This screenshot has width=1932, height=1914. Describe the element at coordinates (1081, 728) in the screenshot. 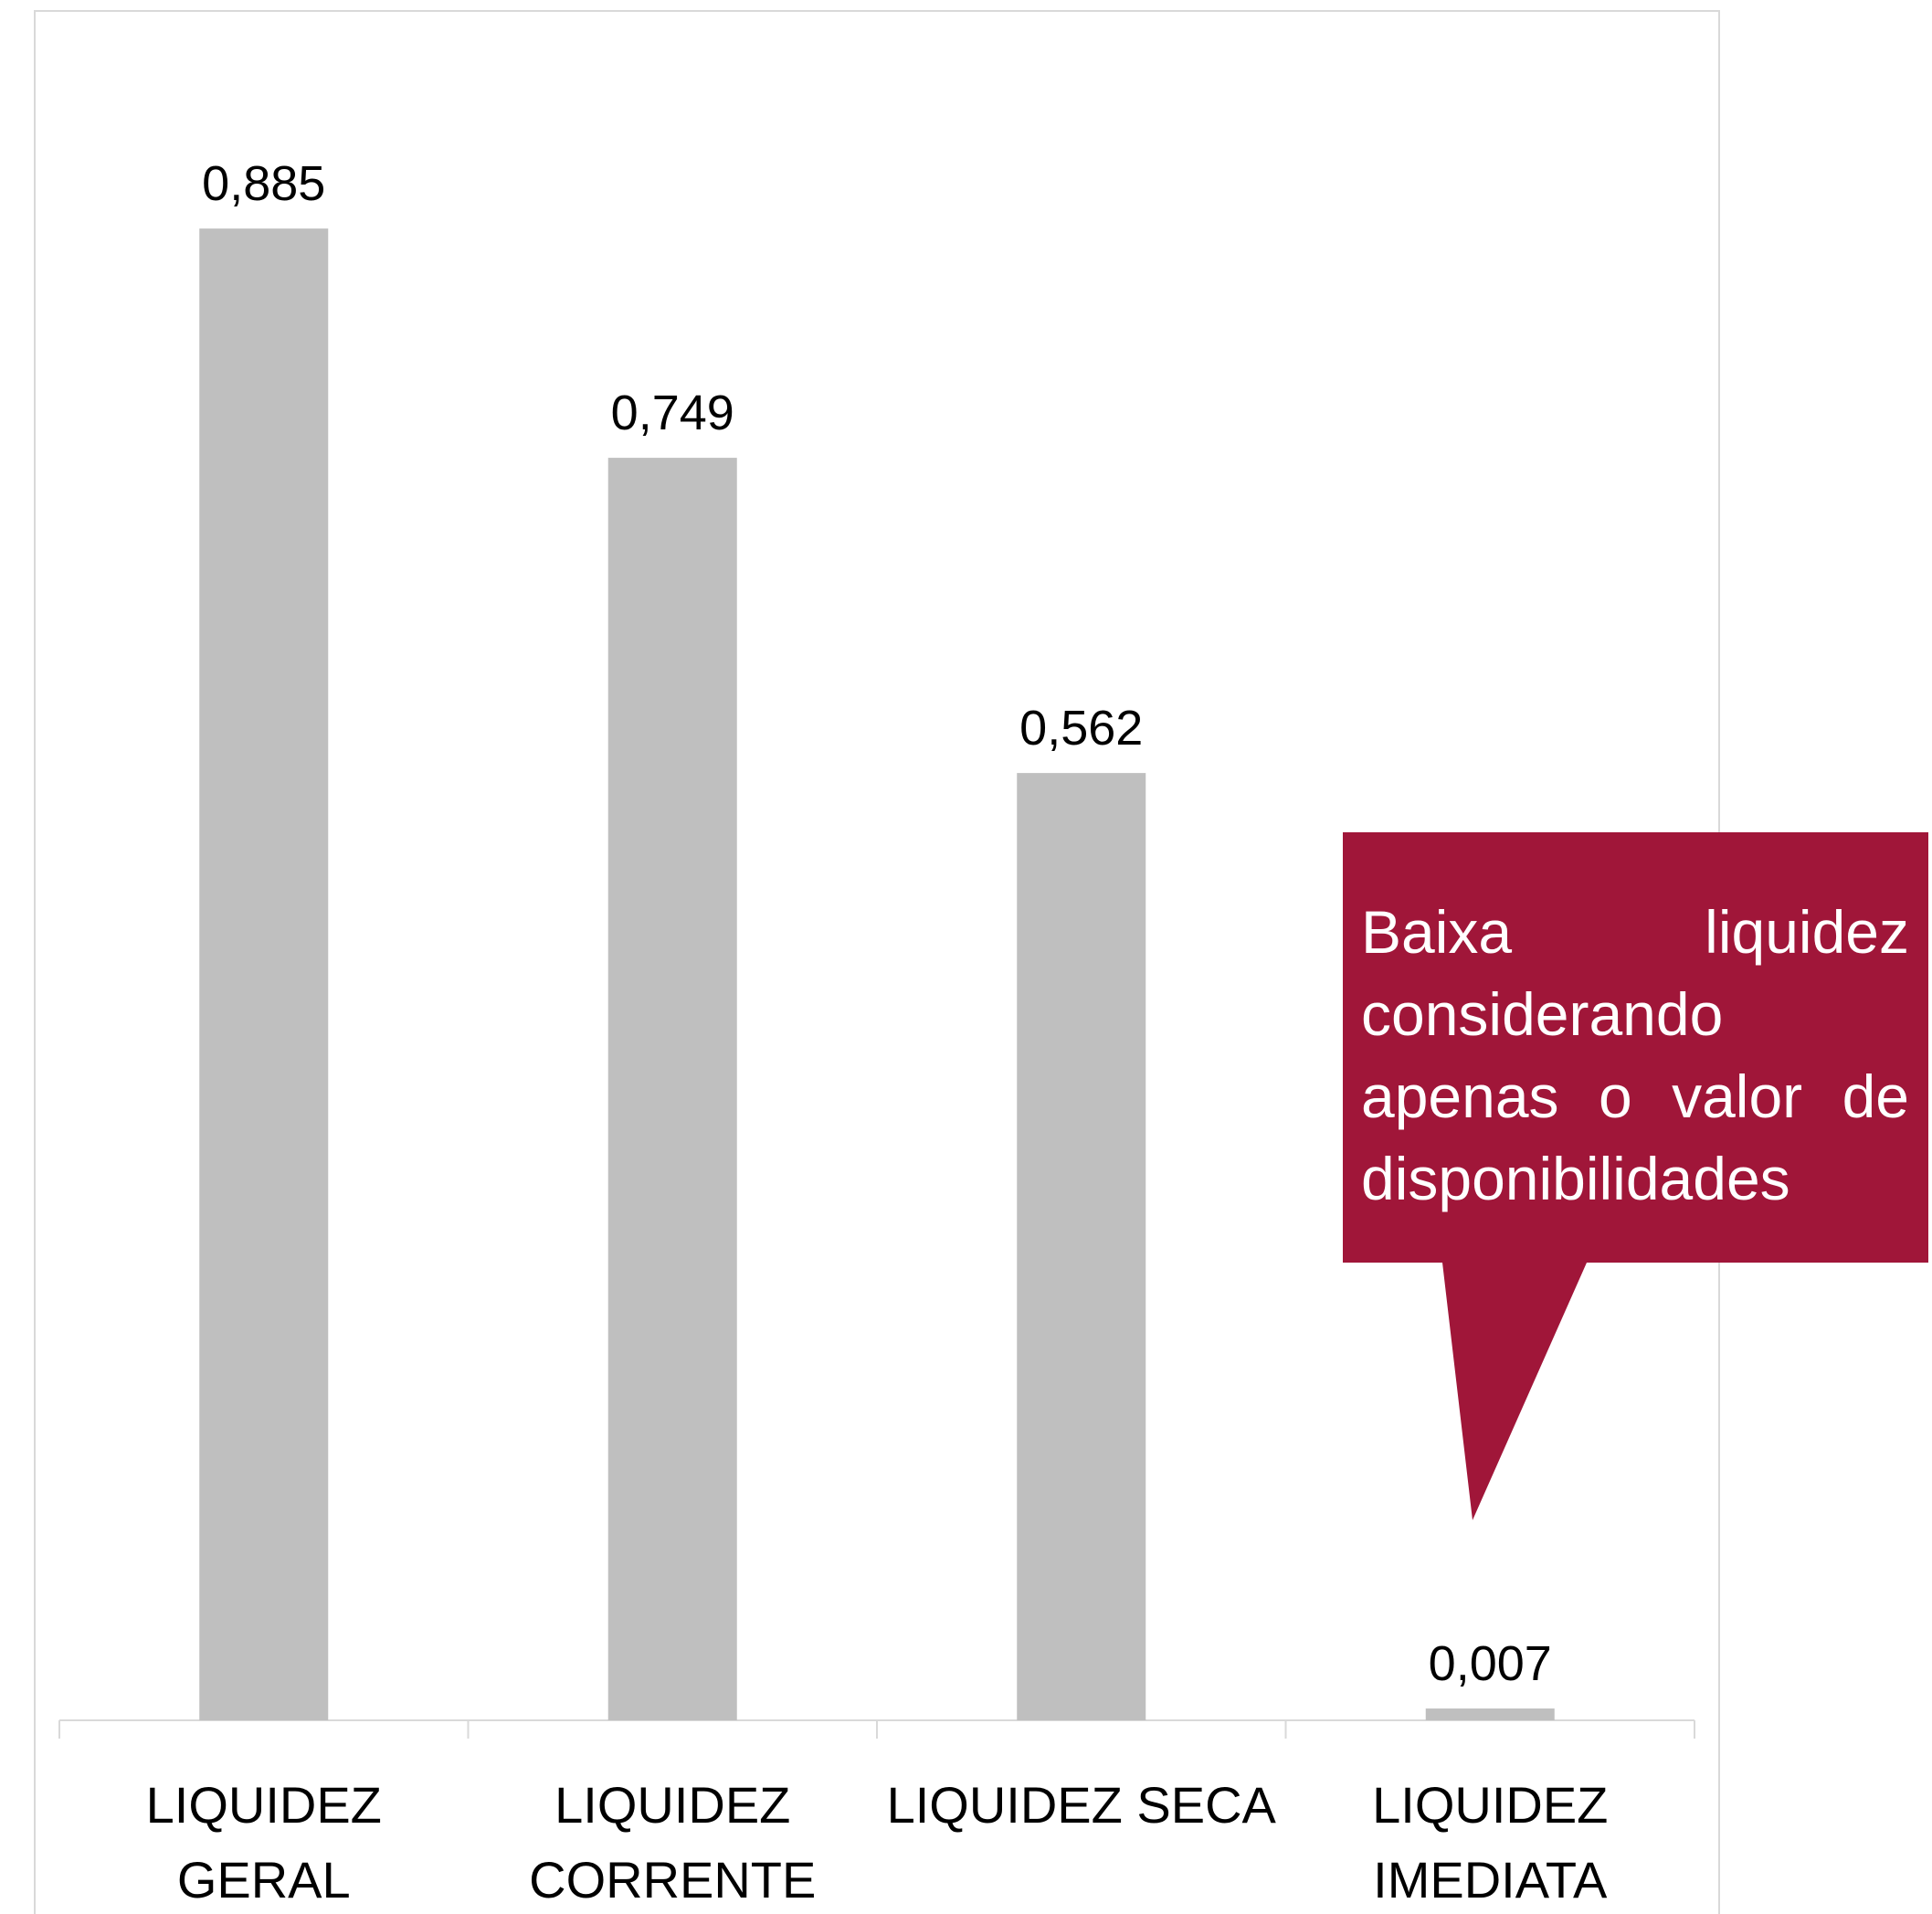

I see `value-label: 0,562` at that location.